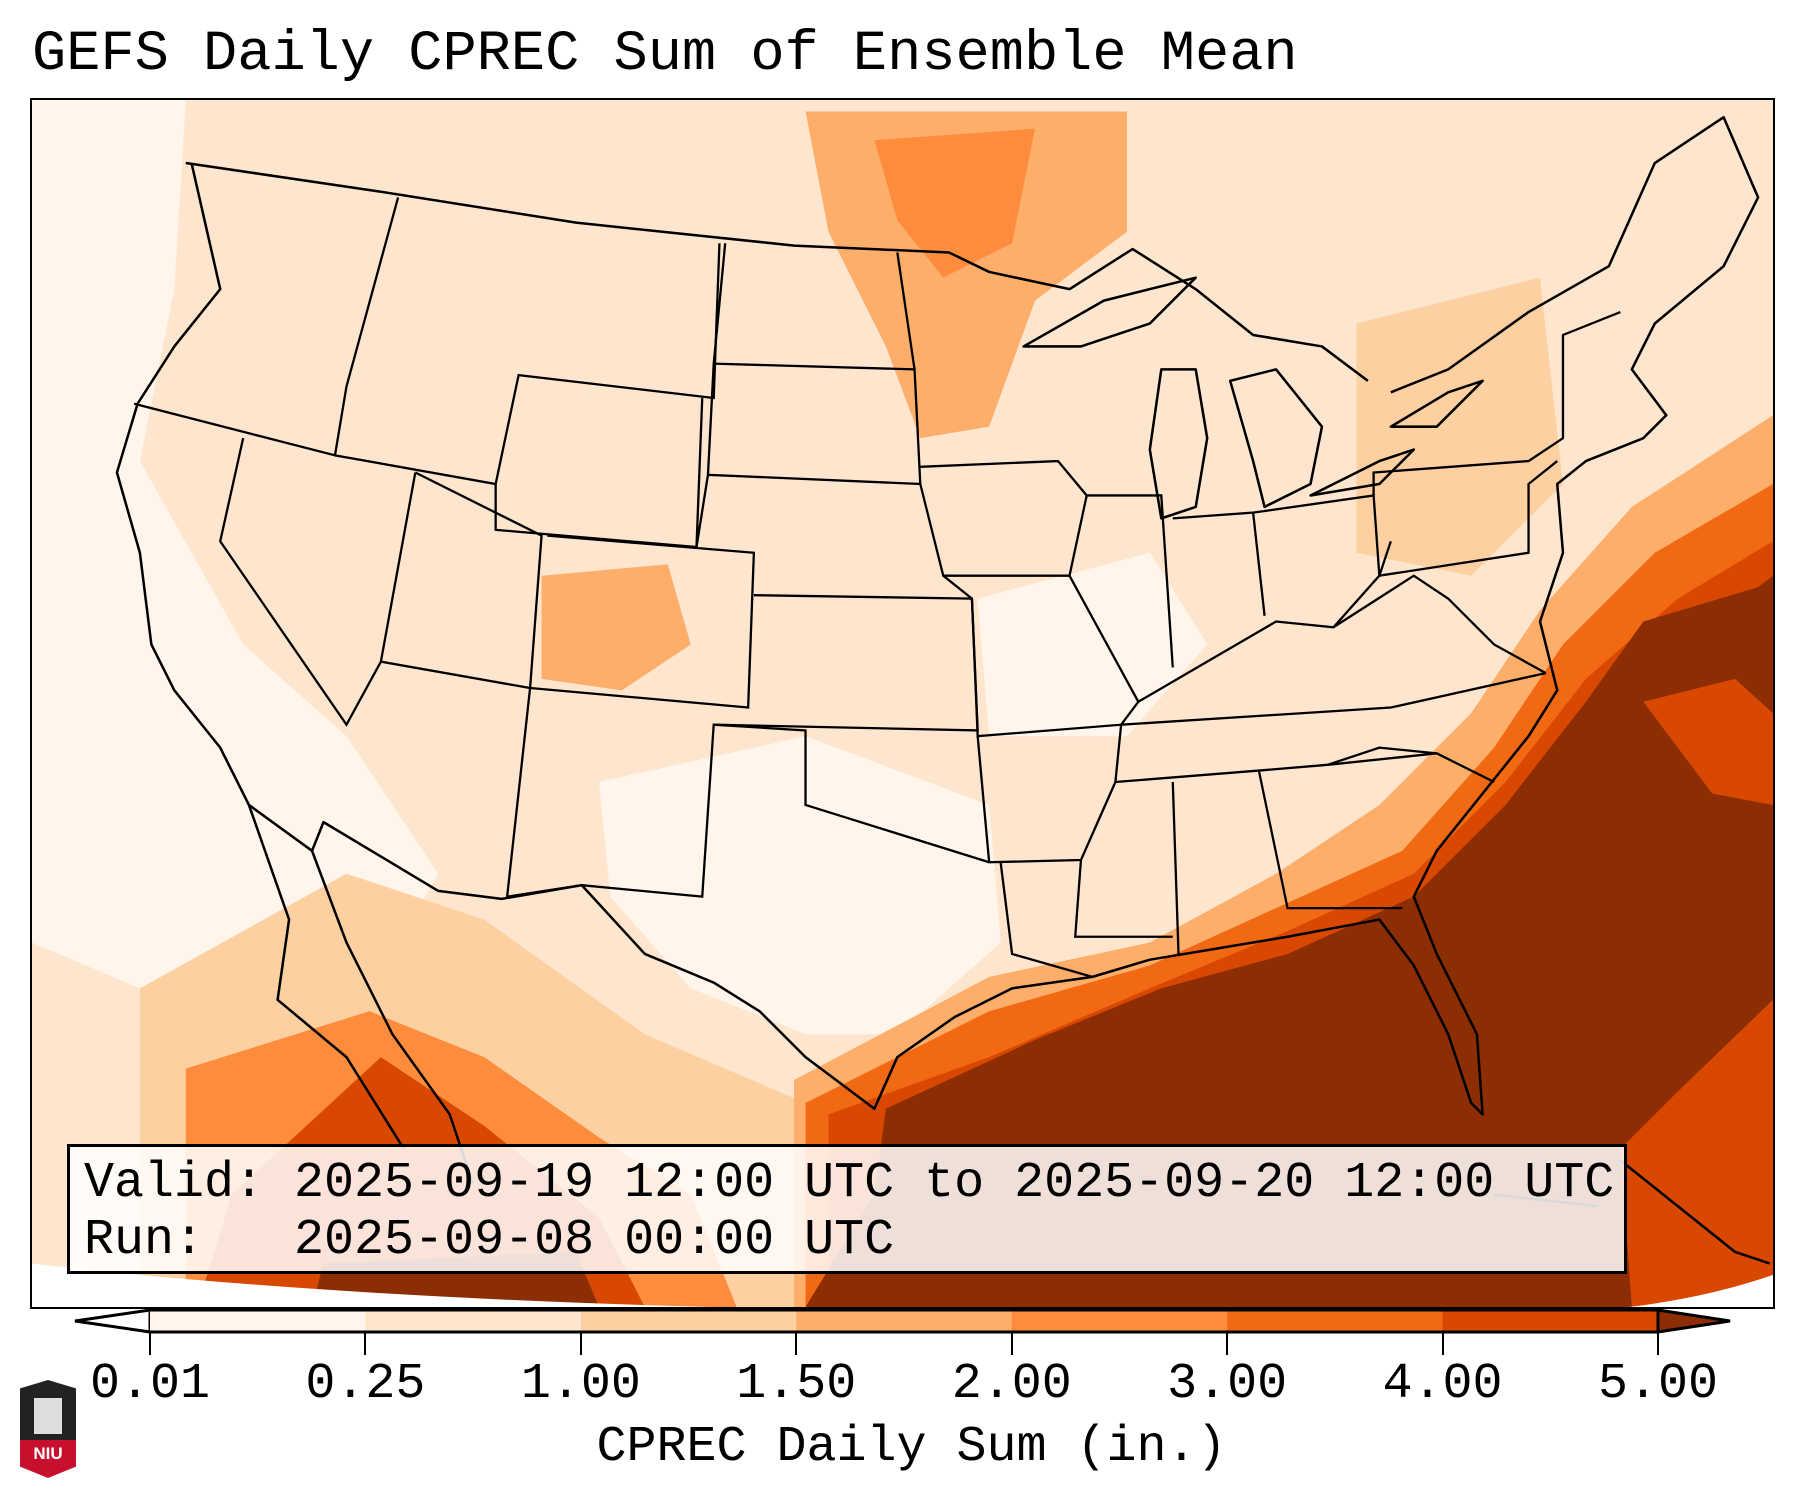 The width and height of the screenshot is (1803, 1500). Describe the element at coordinates (777, 271) in the screenshot. I see `canada-border` at that location.